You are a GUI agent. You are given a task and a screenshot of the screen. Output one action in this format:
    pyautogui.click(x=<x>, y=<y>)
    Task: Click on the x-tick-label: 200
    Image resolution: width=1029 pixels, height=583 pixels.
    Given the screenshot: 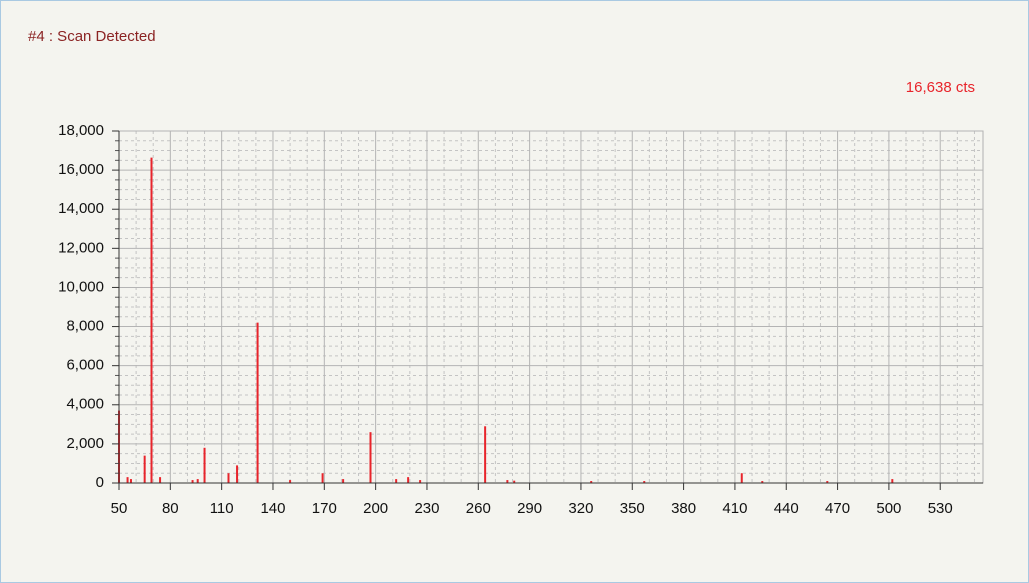 What is the action you would take?
    pyautogui.click(x=375, y=508)
    